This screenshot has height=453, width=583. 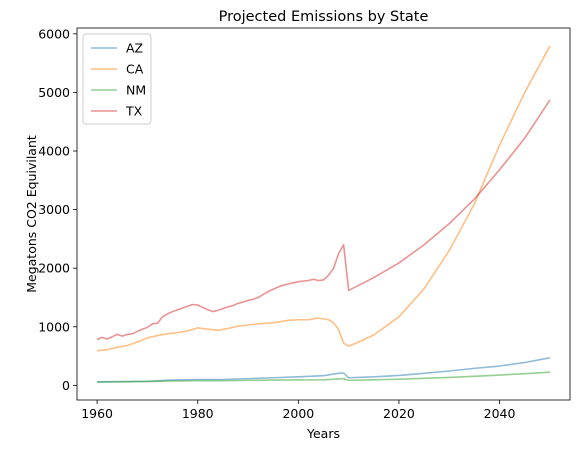 What do you see at coordinates (54, 209) in the screenshot?
I see `y-tick-label: 3000` at bounding box center [54, 209].